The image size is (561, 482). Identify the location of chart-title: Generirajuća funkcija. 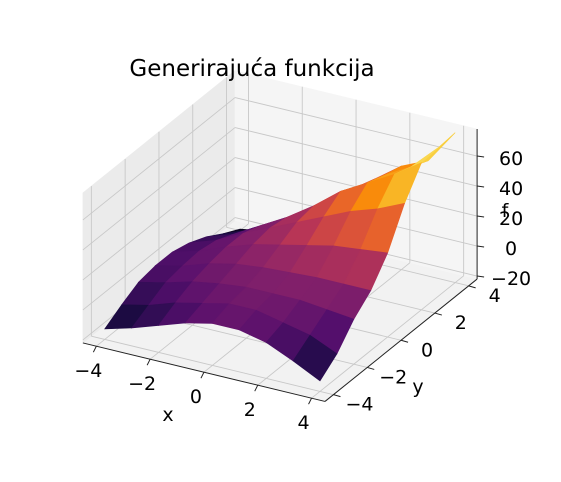
(251, 69).